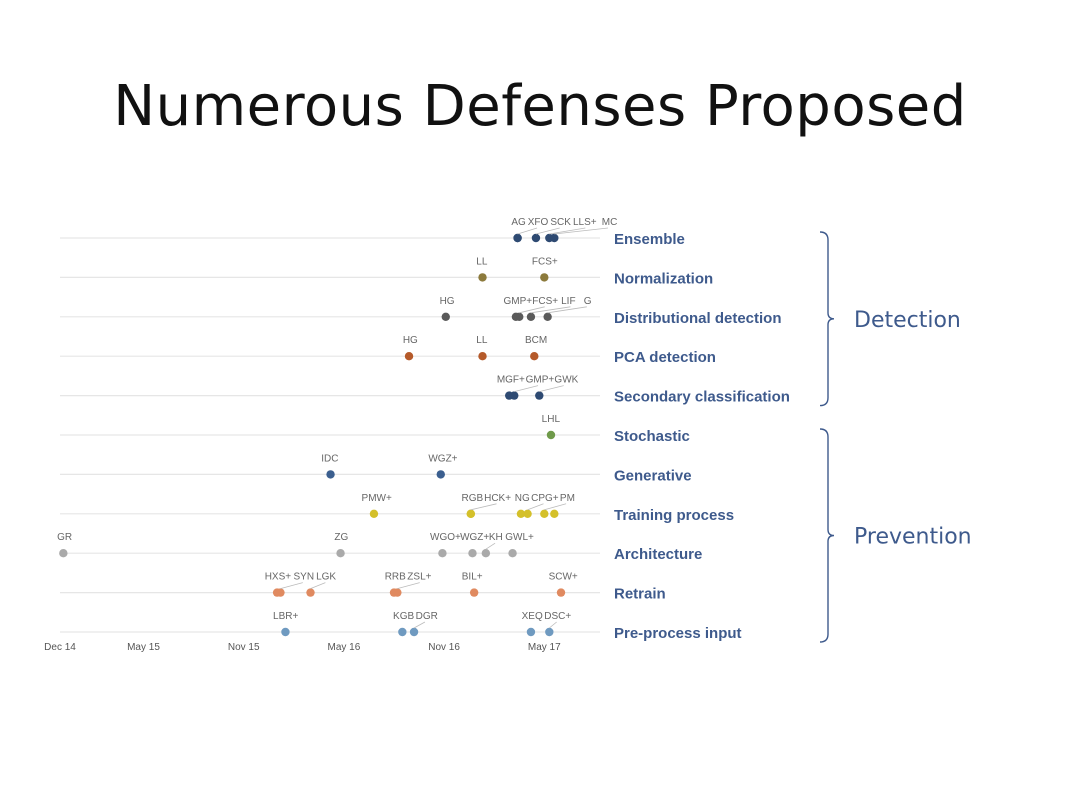  What do you see at coordinates (560, 222) in the screenshot?
I see `point-label: SCK` at bounding box center [560, 222].